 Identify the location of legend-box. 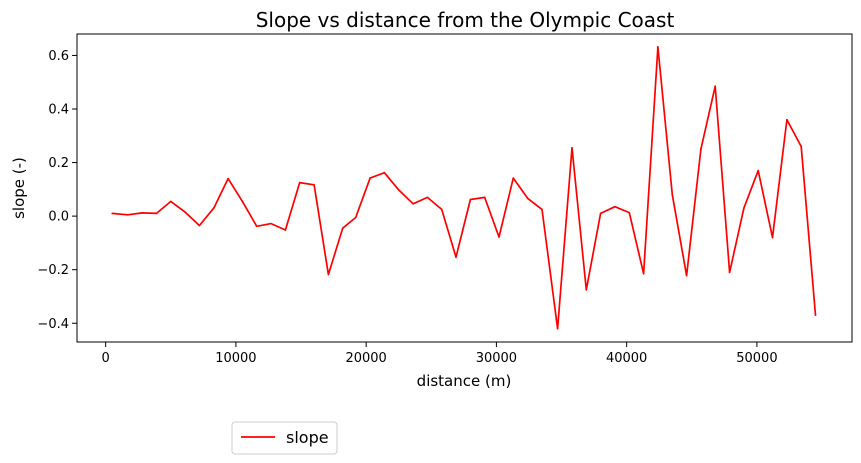
(284, 438).